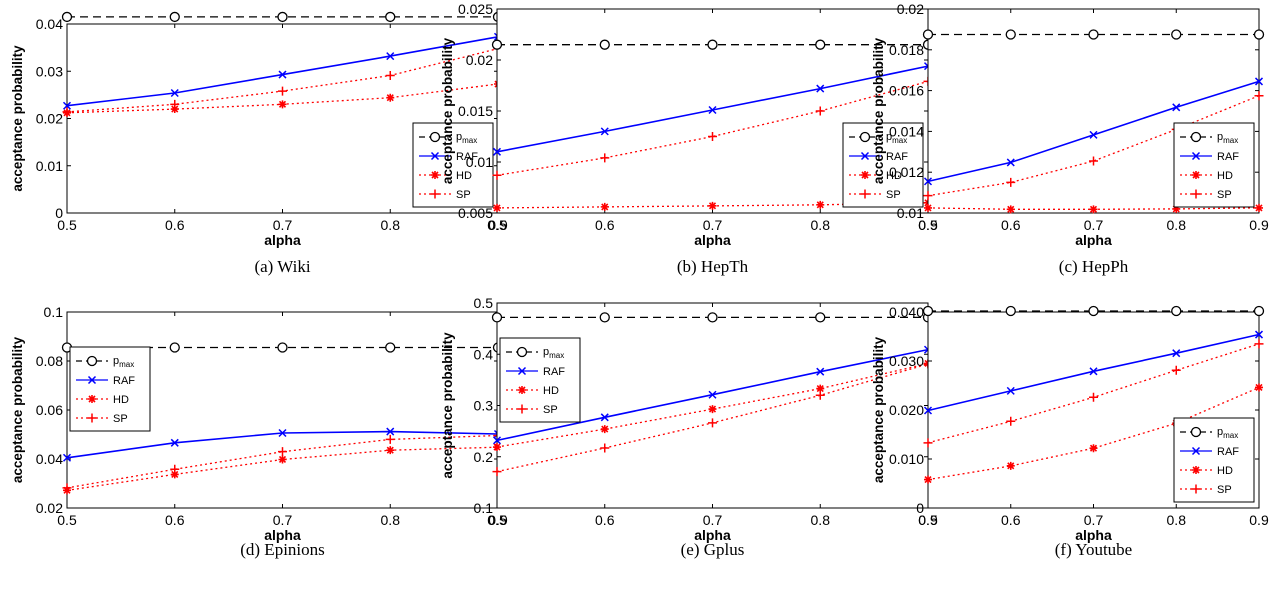 The image size is (1283, 589). I want to click on y-tick-label: 0.1, so click(484, 508).